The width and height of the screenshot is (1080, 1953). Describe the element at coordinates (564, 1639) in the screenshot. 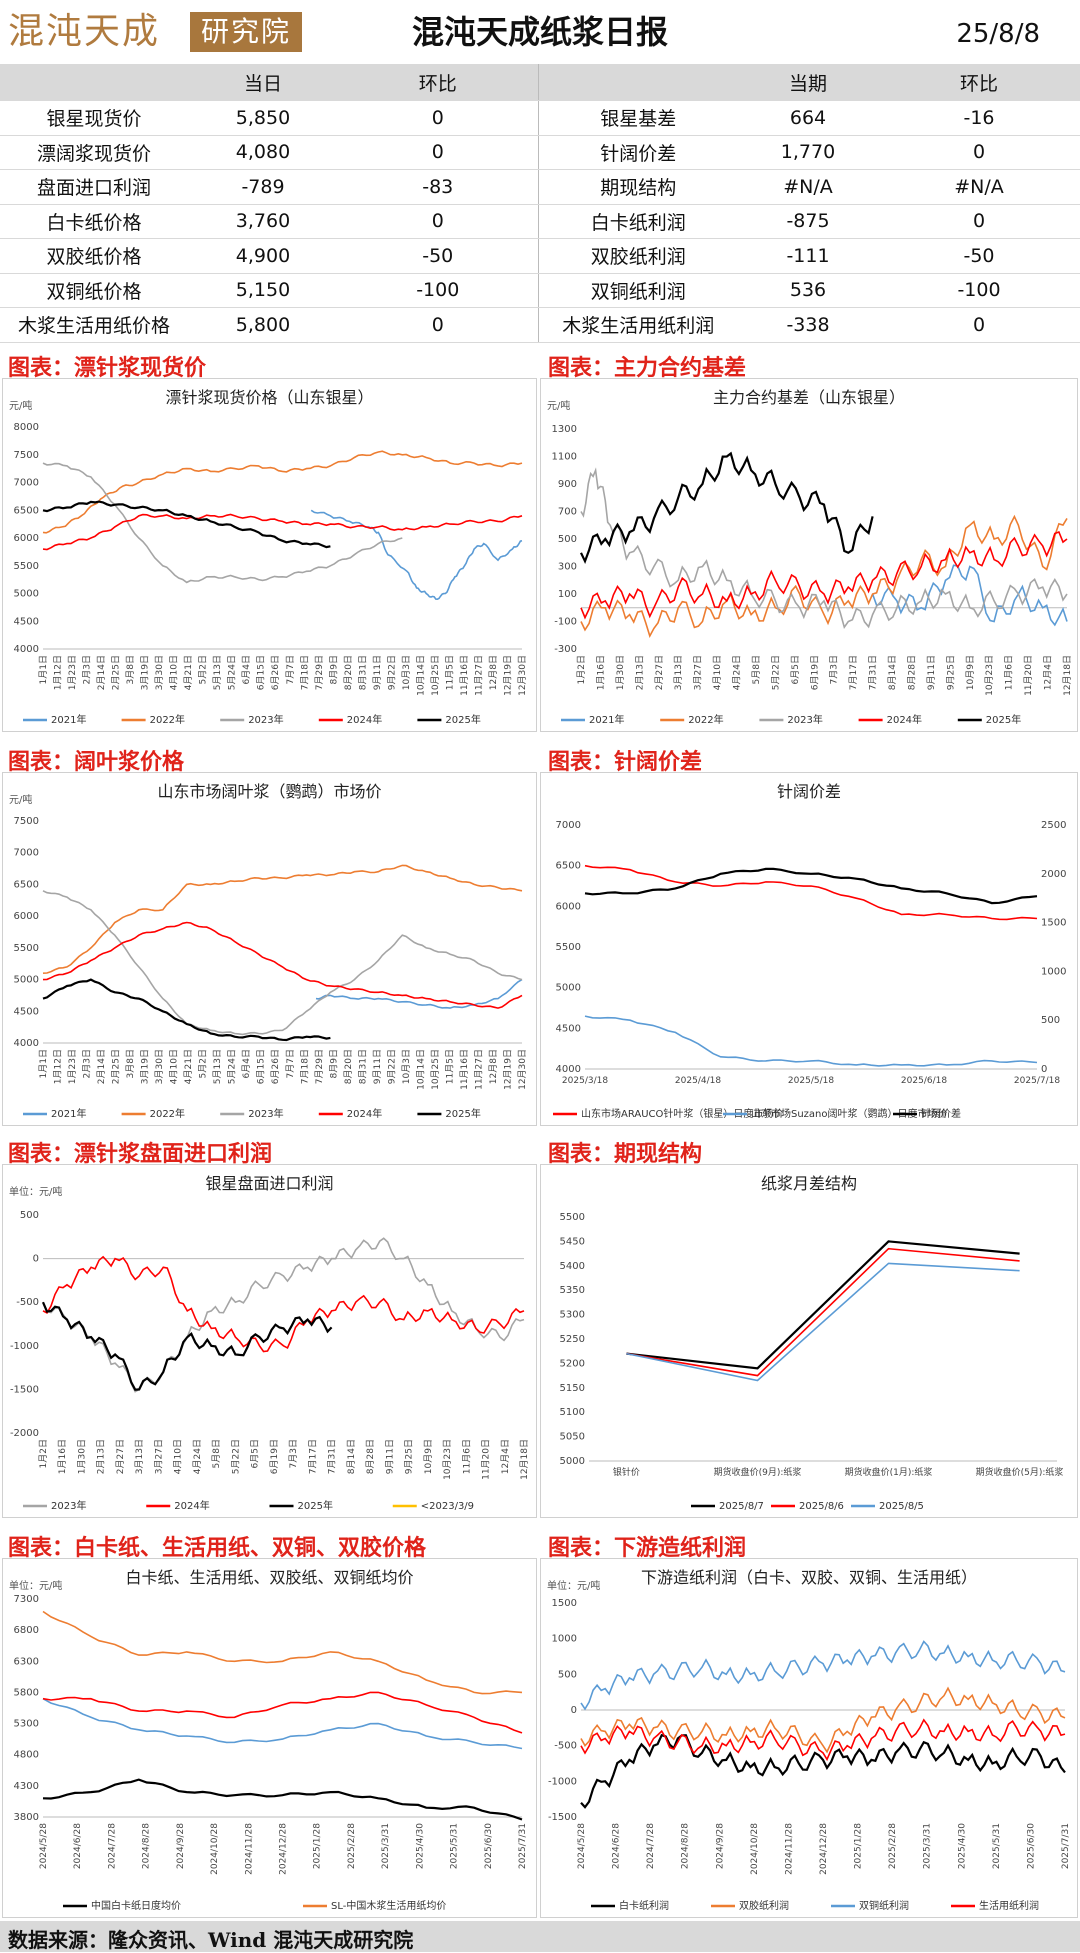

I see `y-tick-label: 1000` at that location.